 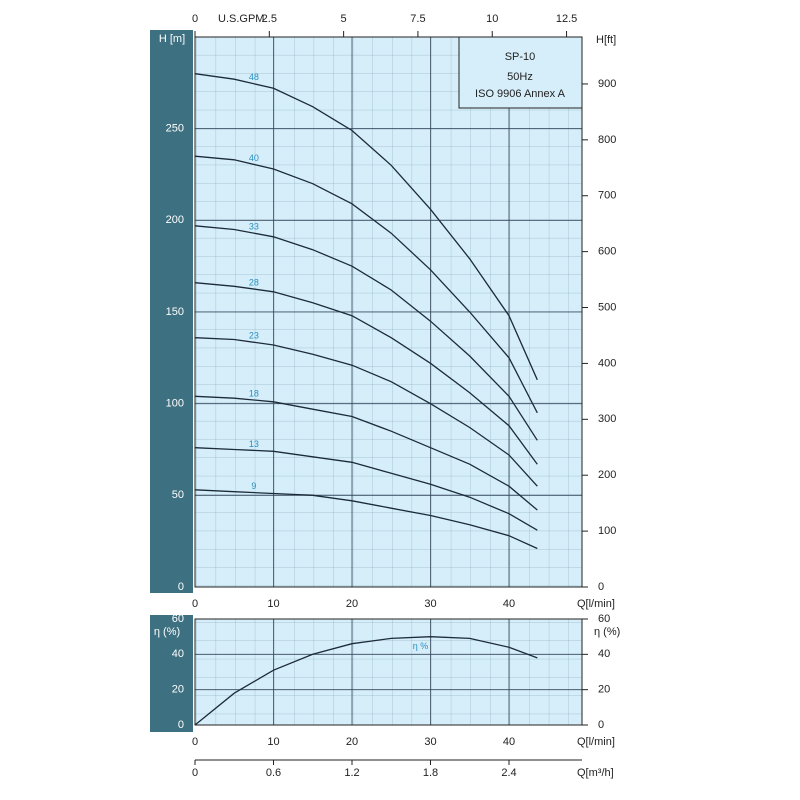 What do you see at coordinates (508, 773) in the screenshot?
I see `x3-tick-label: 2.4` at bounding box center [508, 773].